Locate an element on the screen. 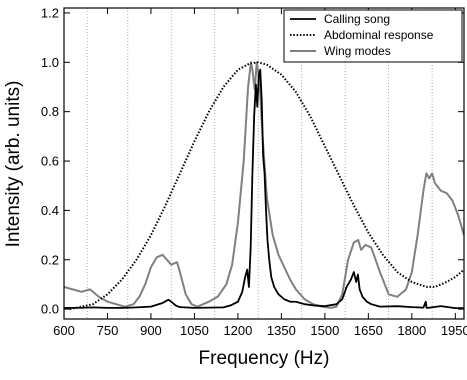 The image size is (467, 380). x-axis-title: Frequency (Hz) is located at coordinates (264, 358).